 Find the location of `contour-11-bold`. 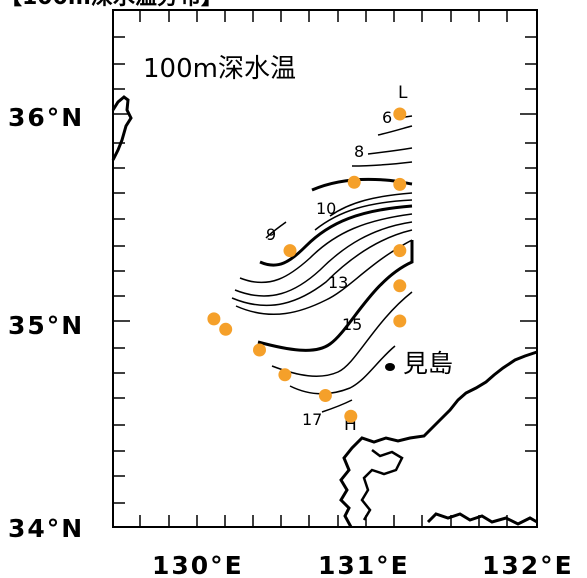

contour-11-bold is located at coordinates (336, 235).